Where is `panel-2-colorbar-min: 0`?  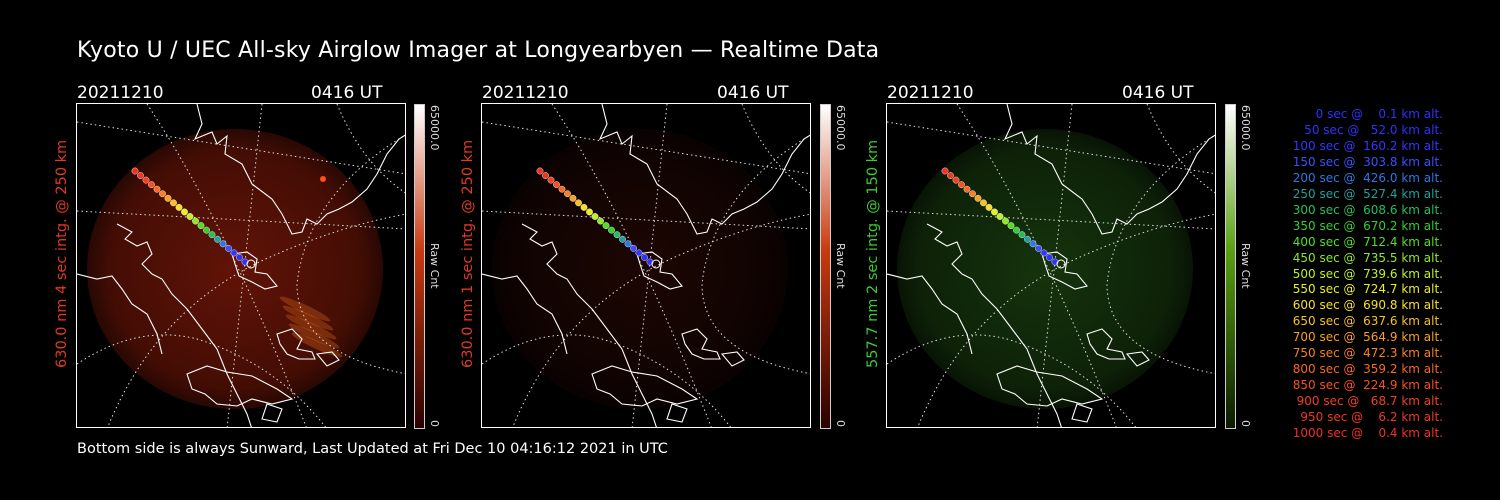
panel-2-colorbar-min: 0 is located at coordinates (840, 423).